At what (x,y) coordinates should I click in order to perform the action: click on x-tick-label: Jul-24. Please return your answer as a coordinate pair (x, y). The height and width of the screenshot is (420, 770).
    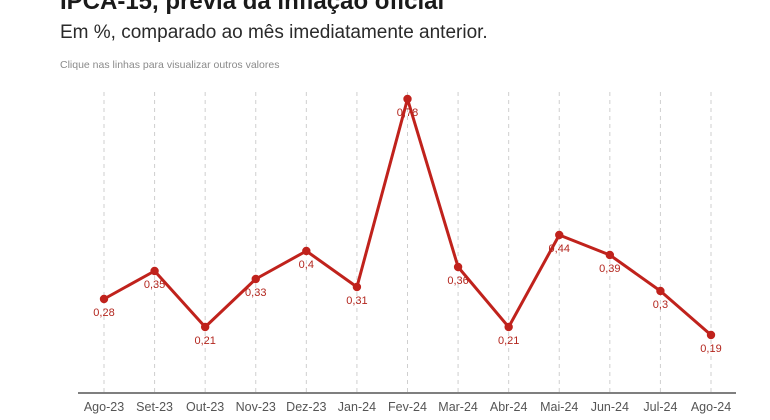
    Looking at the image, I should click on (660, 407).